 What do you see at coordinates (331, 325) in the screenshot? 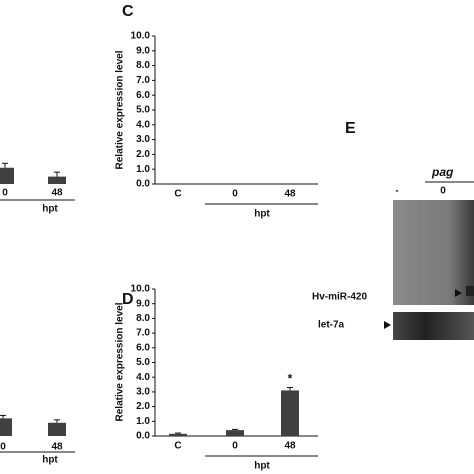
I see `band-label: let-7a` at bounding box center [331, 325].